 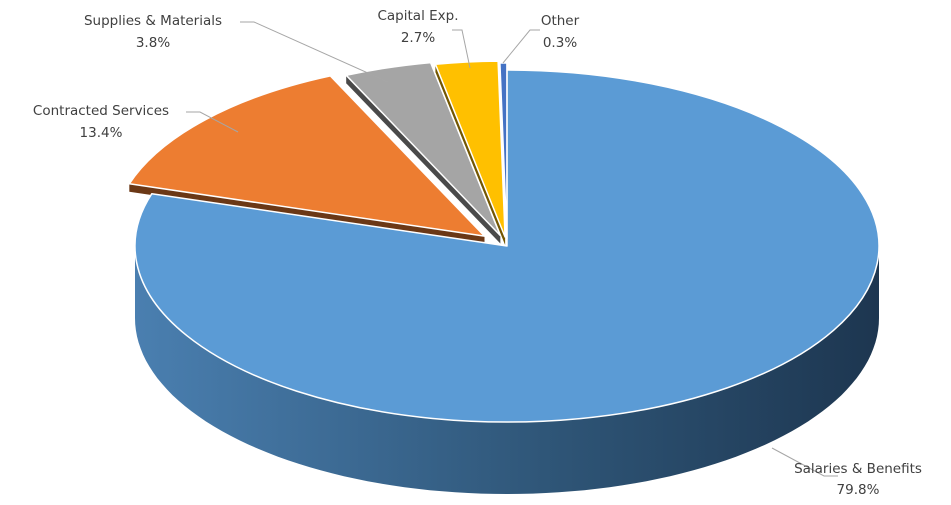 What do you see at coordinates (521, 46) in the screenshot?
I see `leader-line-other` at bounding box center [521, 46].